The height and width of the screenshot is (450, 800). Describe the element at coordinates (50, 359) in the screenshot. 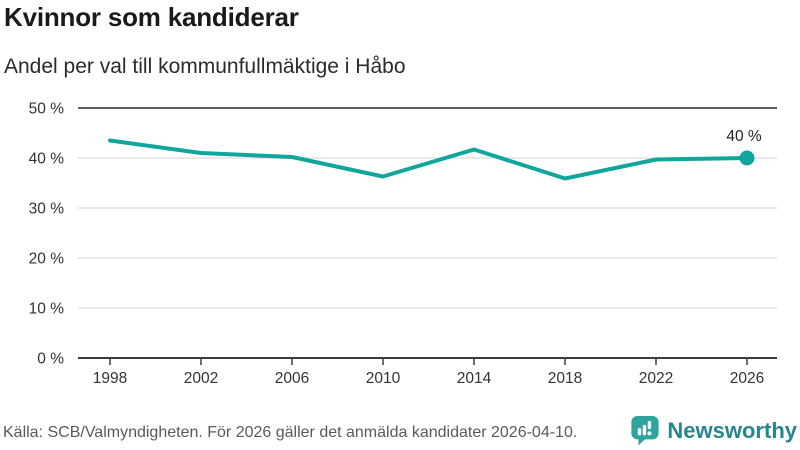

I see `y-axis-label: 0 %` at that location.